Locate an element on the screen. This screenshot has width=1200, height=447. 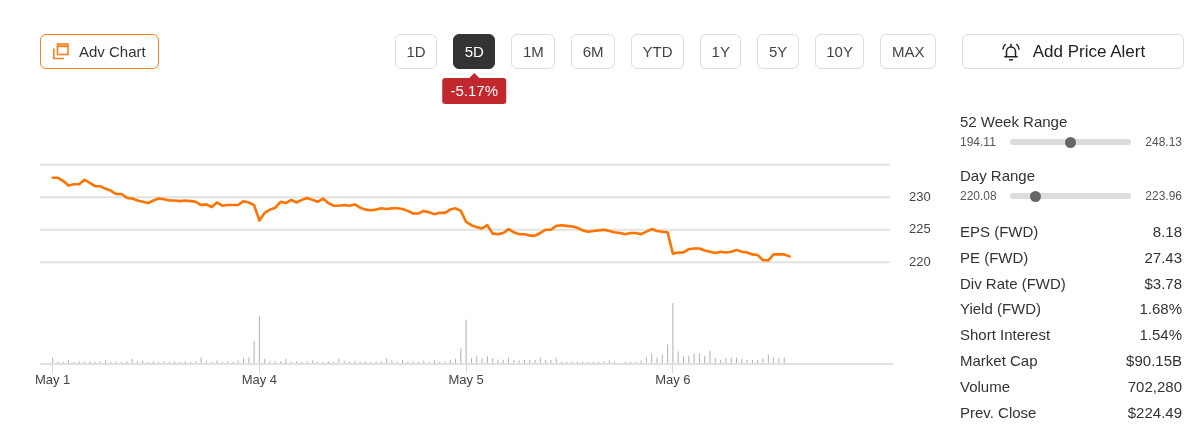
button: 6M is located at coordinates (593, 51).